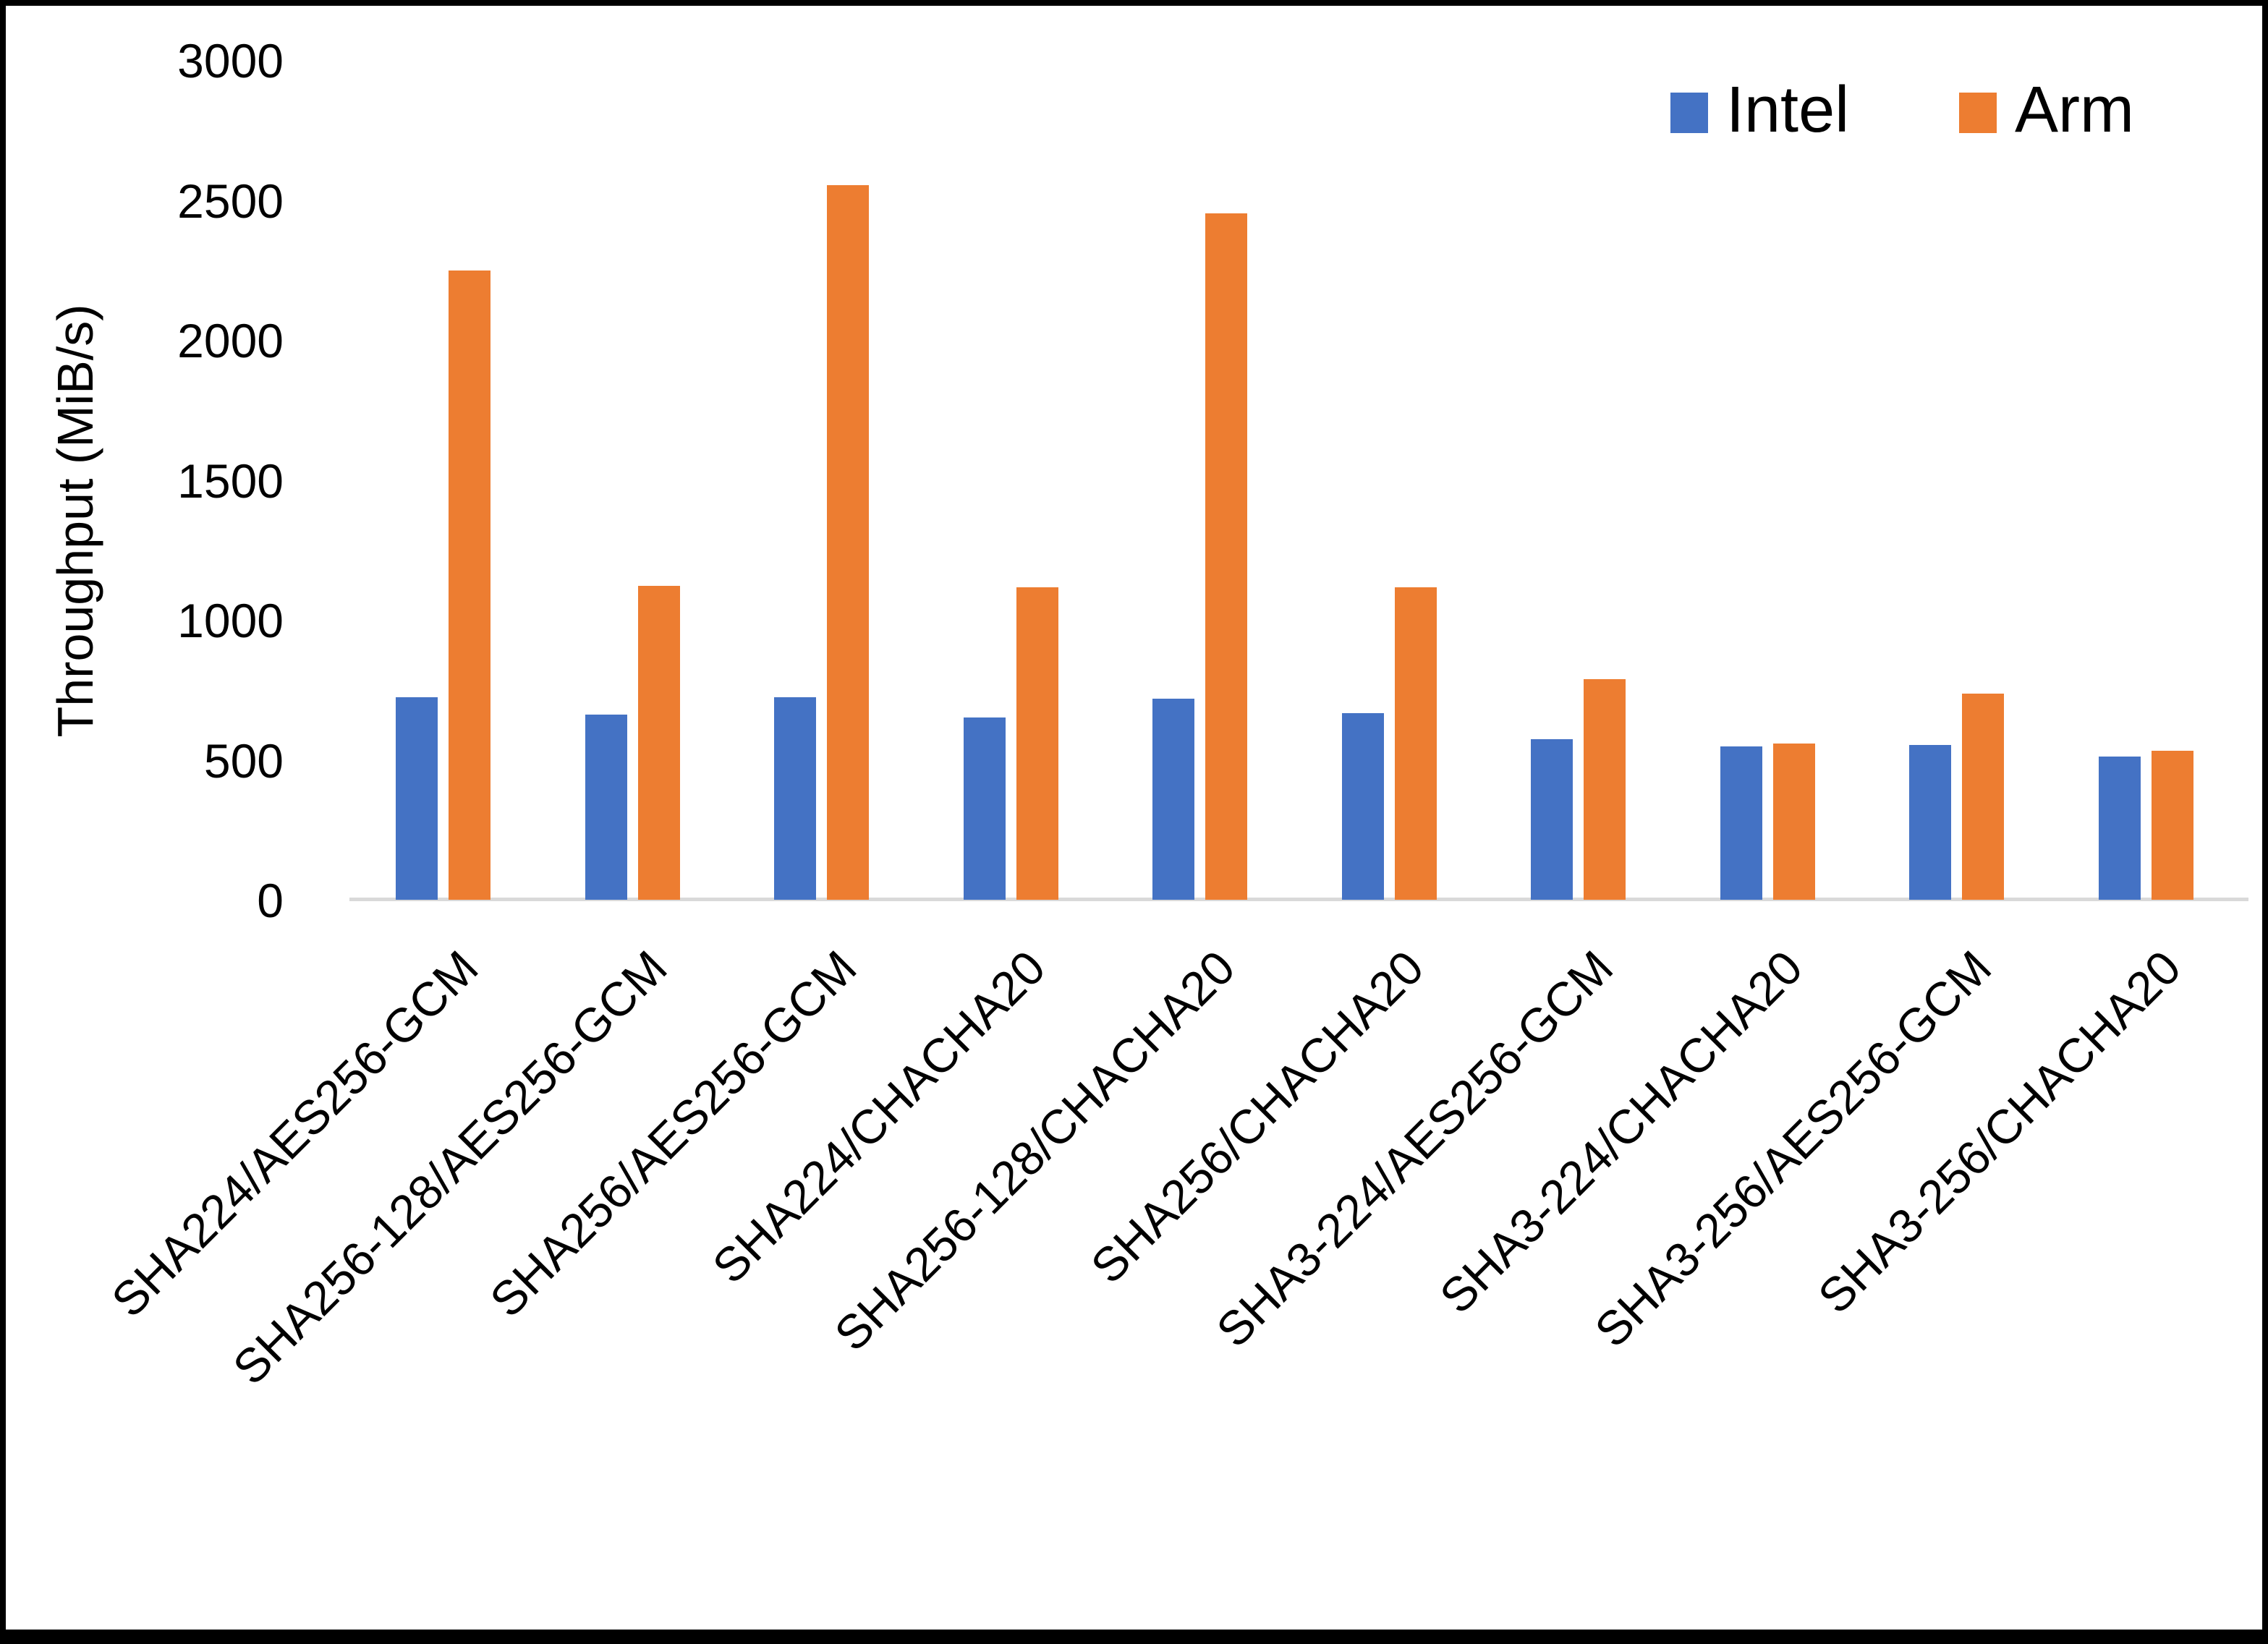  What do you see at coordinates (270, 900) in the screenshot?
I see `y-tick-label: 0` at bounding box center [270, 900].